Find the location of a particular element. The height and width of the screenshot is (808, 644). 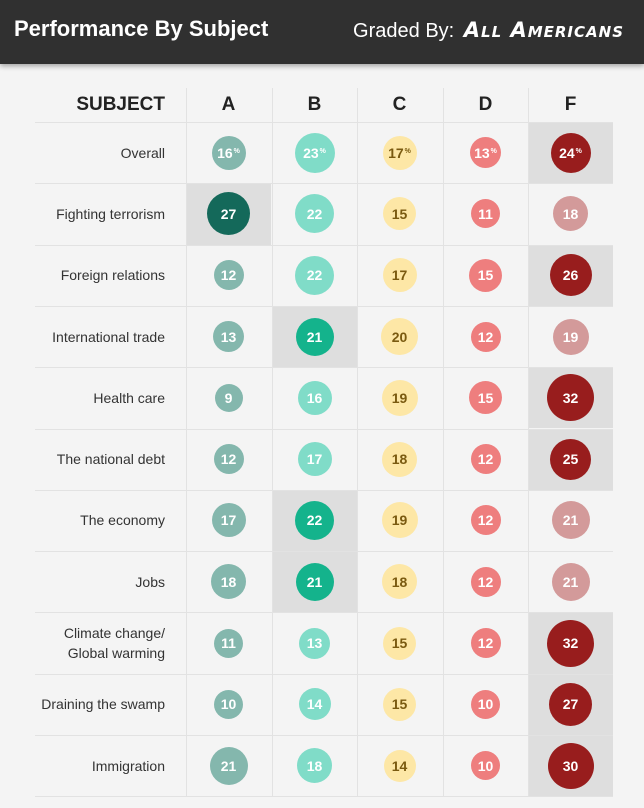

bubble-value: 18 is located at coordinates (314, 765).